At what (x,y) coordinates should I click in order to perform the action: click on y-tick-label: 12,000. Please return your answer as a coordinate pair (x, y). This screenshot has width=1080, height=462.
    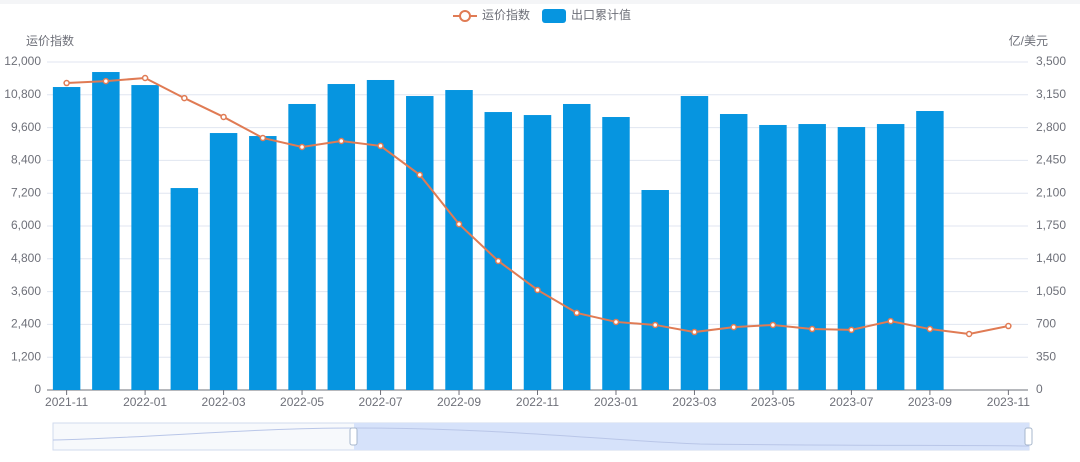
    Looking at the image, I should click on (22, 61).